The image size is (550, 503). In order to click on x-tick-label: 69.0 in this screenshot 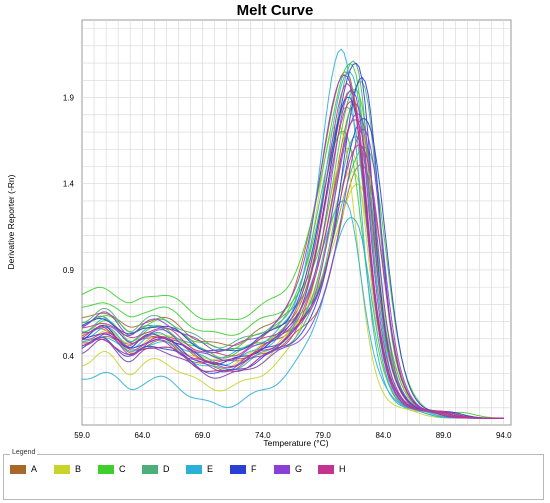, I will do `click(203, 435)`.